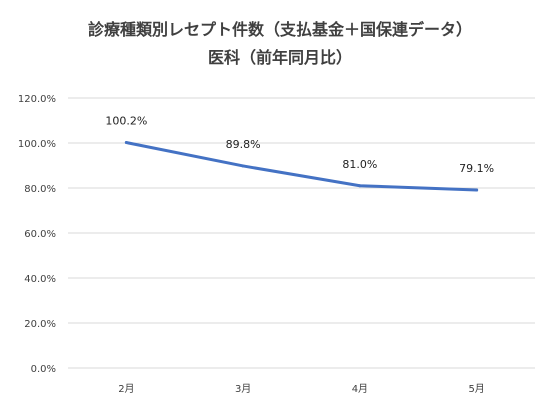  I want to click on x-tick-label: 2月, so click(126, 389).